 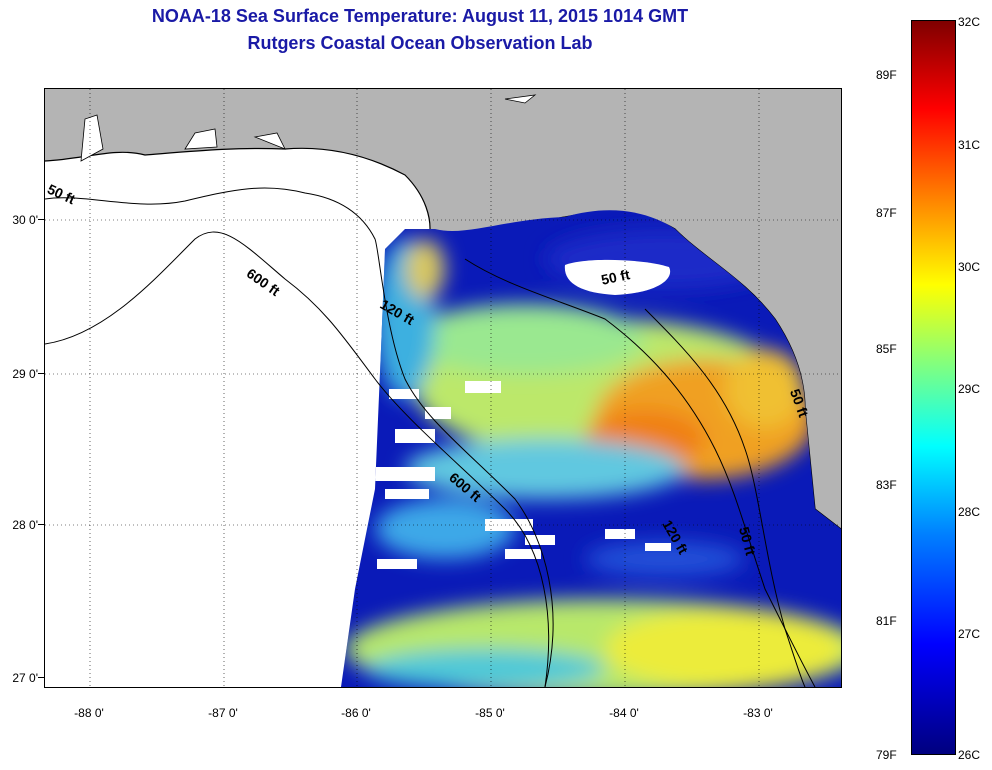 I want to click on colorbar-label-32c: 32C, so click(x=969, y=22).